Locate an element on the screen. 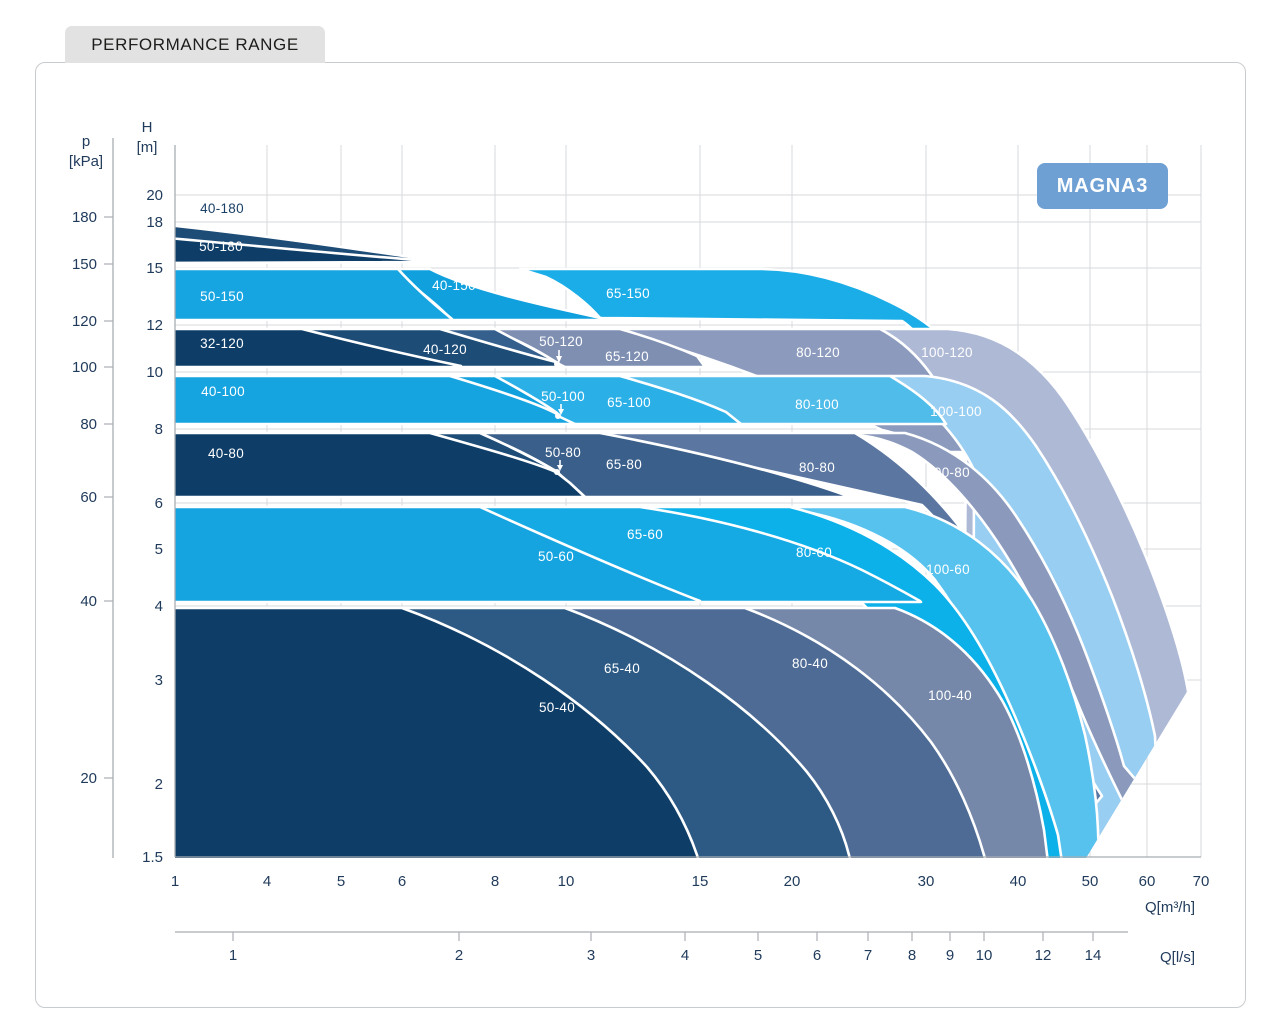 The image size is (1280, 1024). qls-tick: 3 is located at coordinates (591, 955).